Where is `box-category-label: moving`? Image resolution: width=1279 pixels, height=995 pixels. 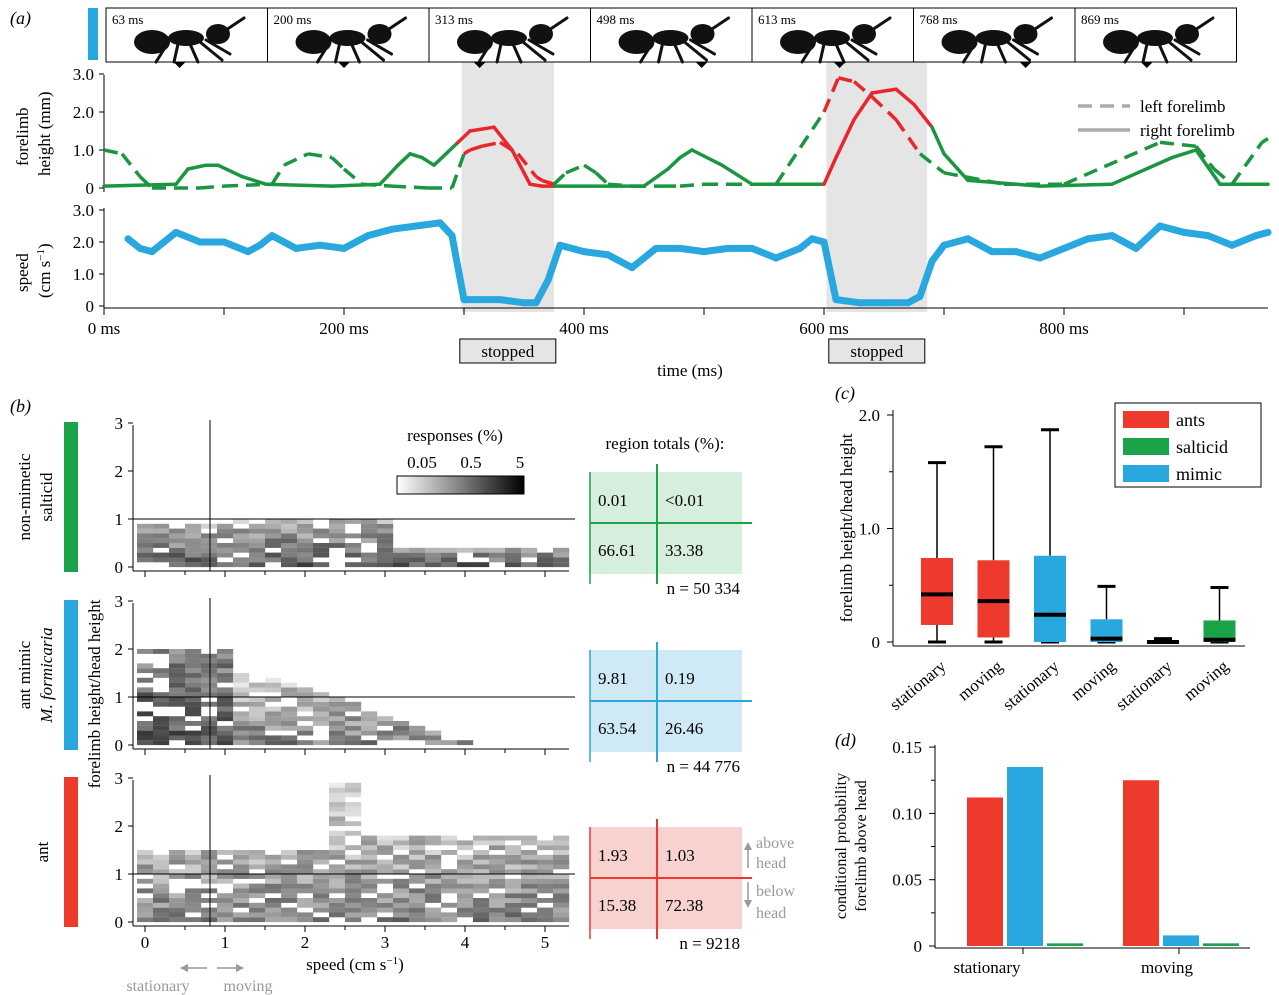
box-category-label: moving is located at coordinates (980, 680).